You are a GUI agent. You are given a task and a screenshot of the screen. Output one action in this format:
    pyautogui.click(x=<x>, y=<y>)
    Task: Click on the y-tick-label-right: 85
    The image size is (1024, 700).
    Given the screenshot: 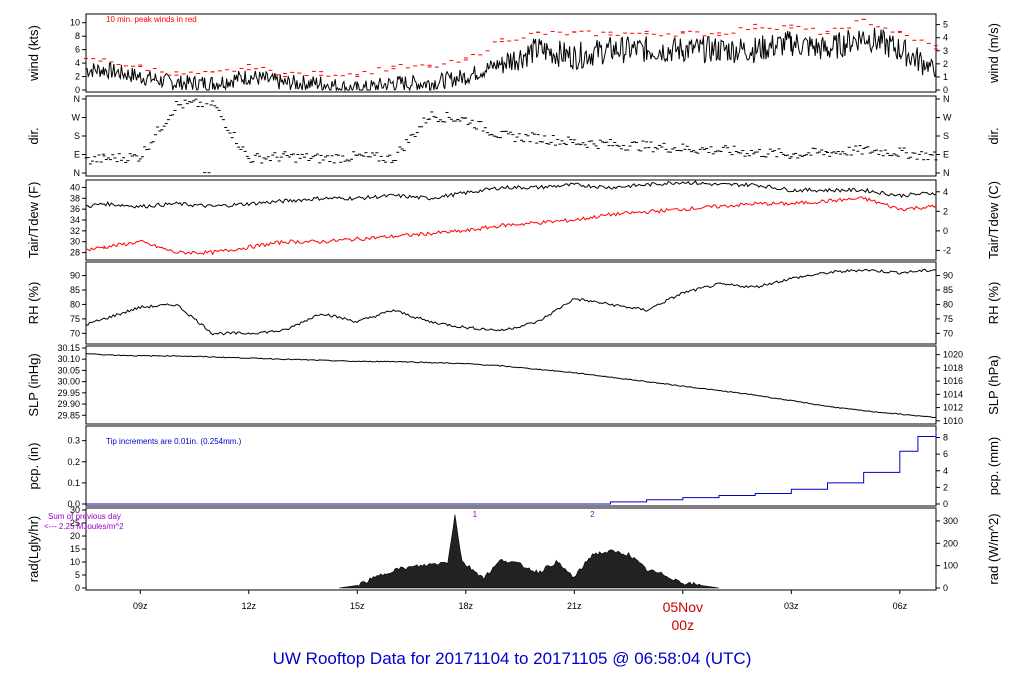 What is the action you would take?
    pyautogui.click(x=948, y=290)
    